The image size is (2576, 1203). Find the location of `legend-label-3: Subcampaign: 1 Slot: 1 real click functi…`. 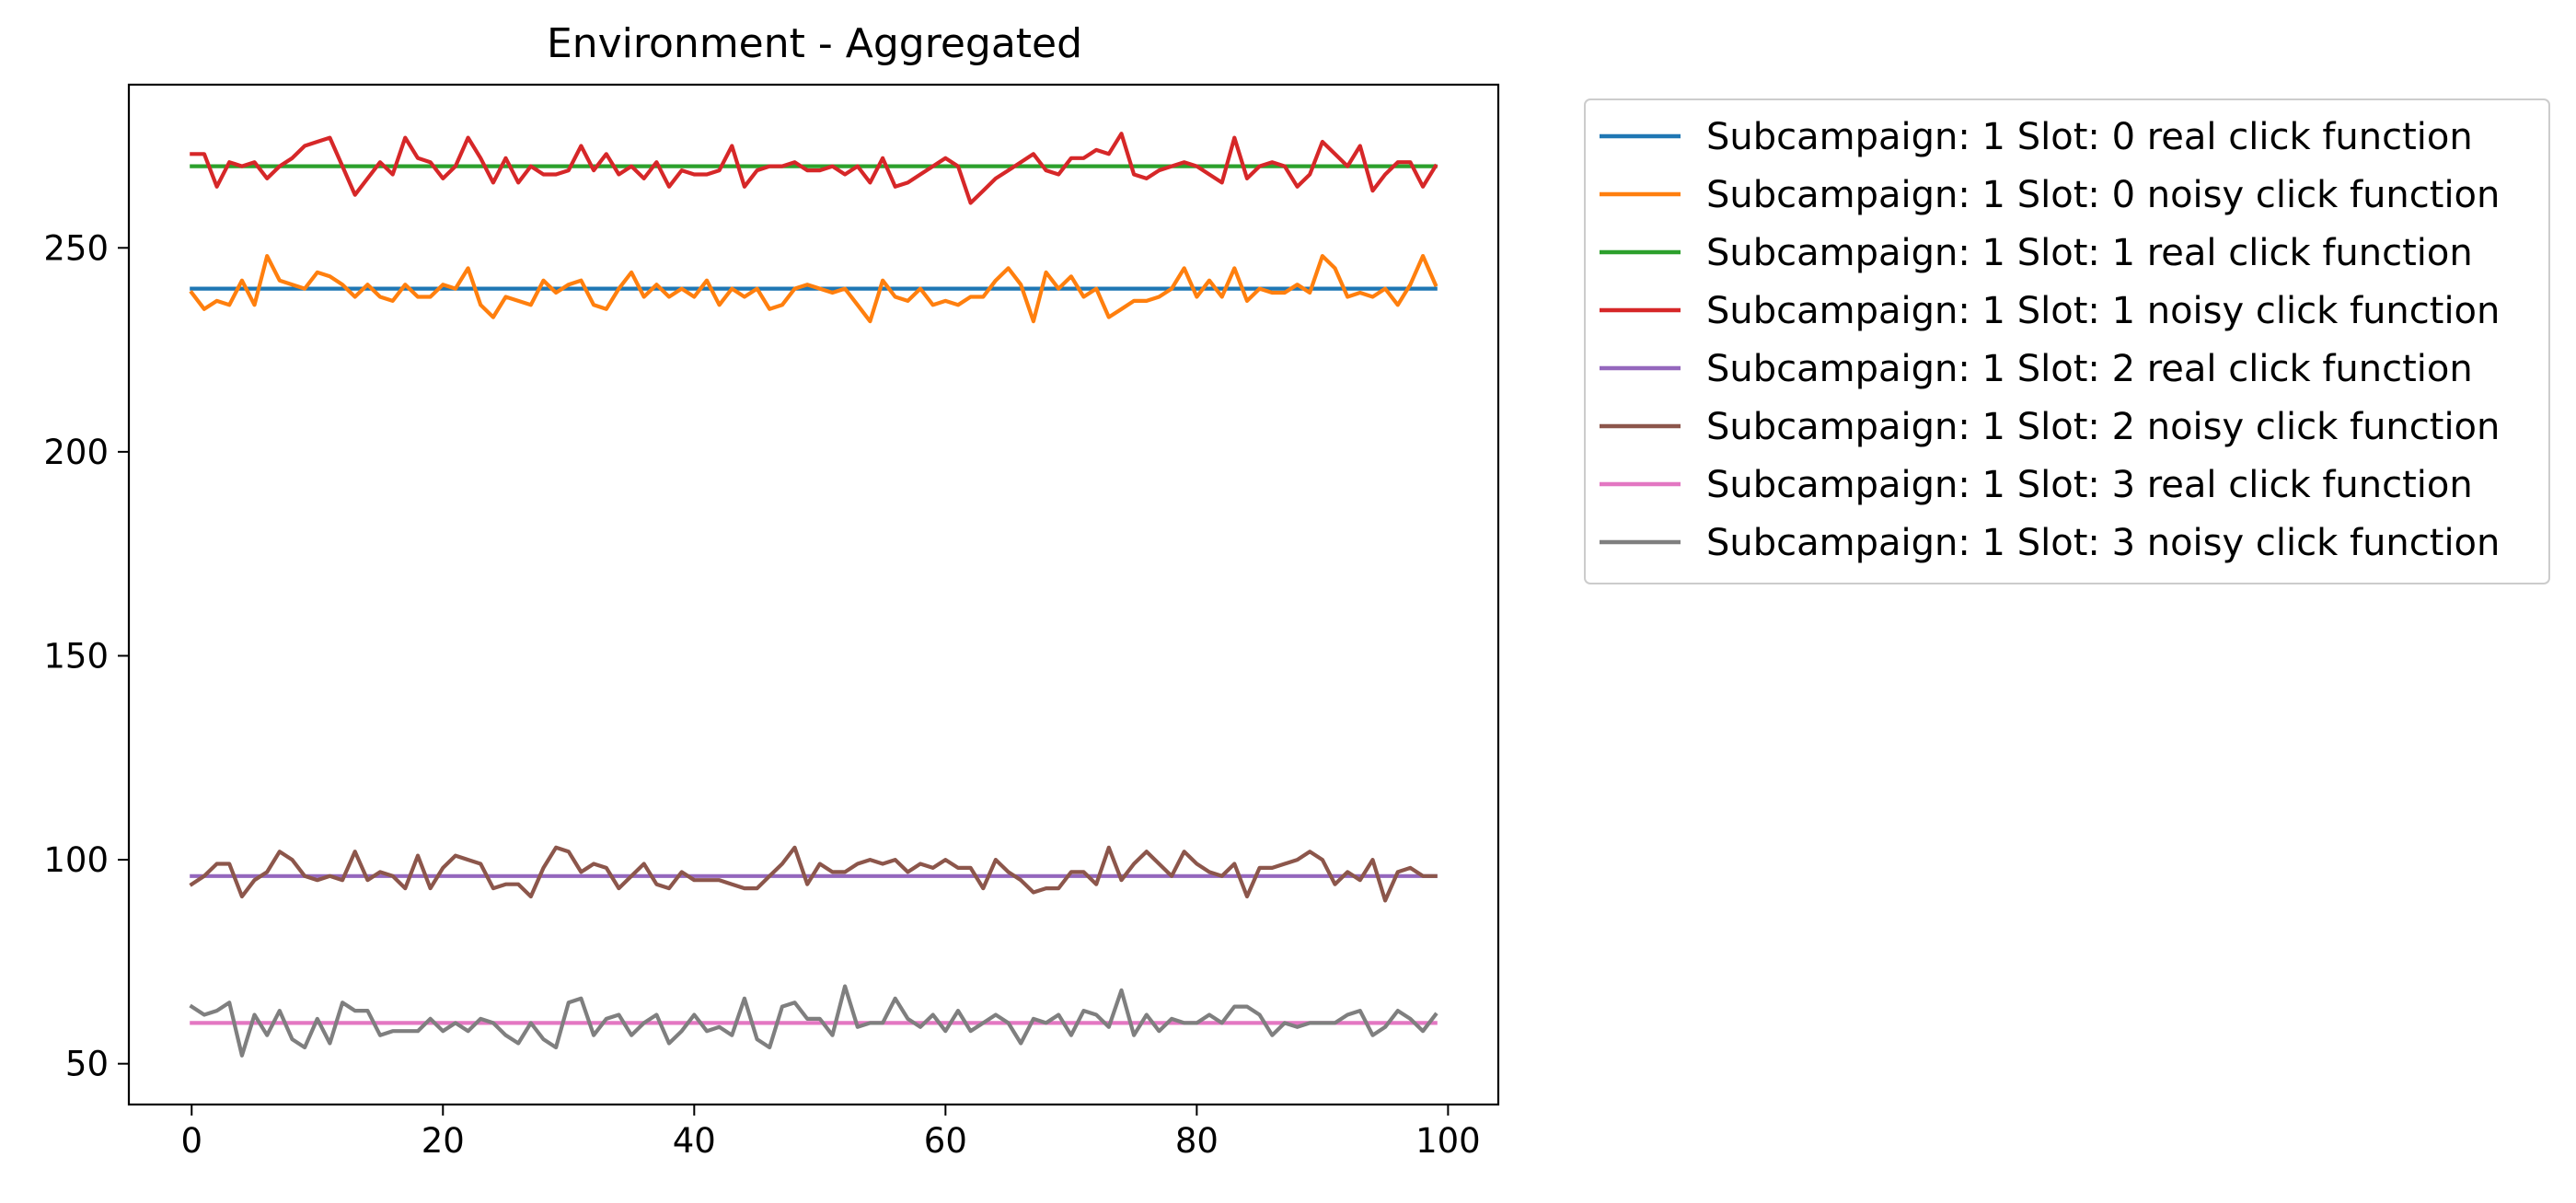

legend-label-3: Subcampaign: 1 Slot: 1 real click functi… is located at coordinates (2089, 253).